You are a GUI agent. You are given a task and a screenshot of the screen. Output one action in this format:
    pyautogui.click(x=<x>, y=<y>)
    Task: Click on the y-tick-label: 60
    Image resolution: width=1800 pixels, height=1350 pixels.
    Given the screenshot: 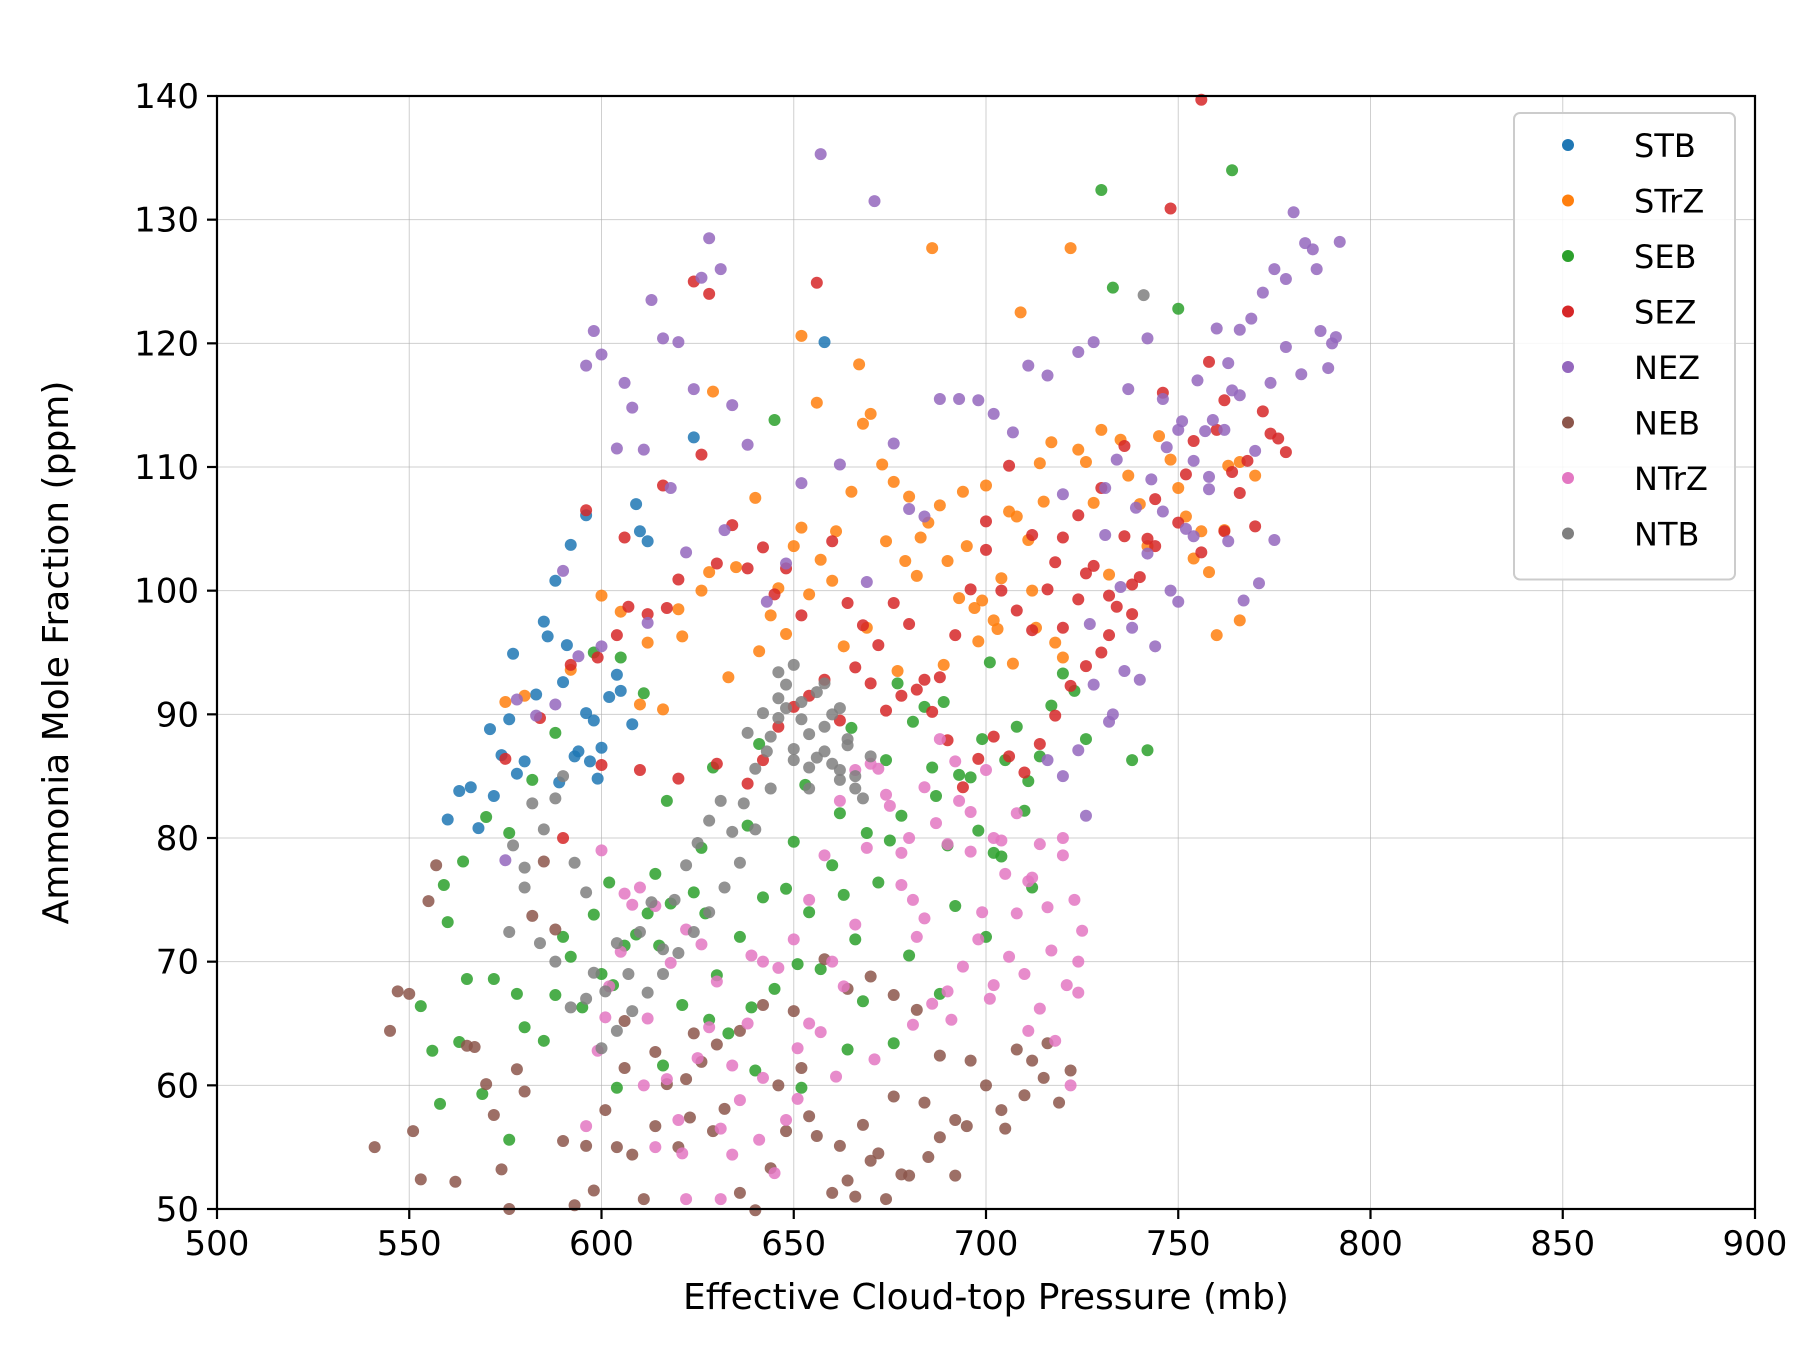 What is the action you would take?
    pyautogui.click(x=177, y=1086)
    